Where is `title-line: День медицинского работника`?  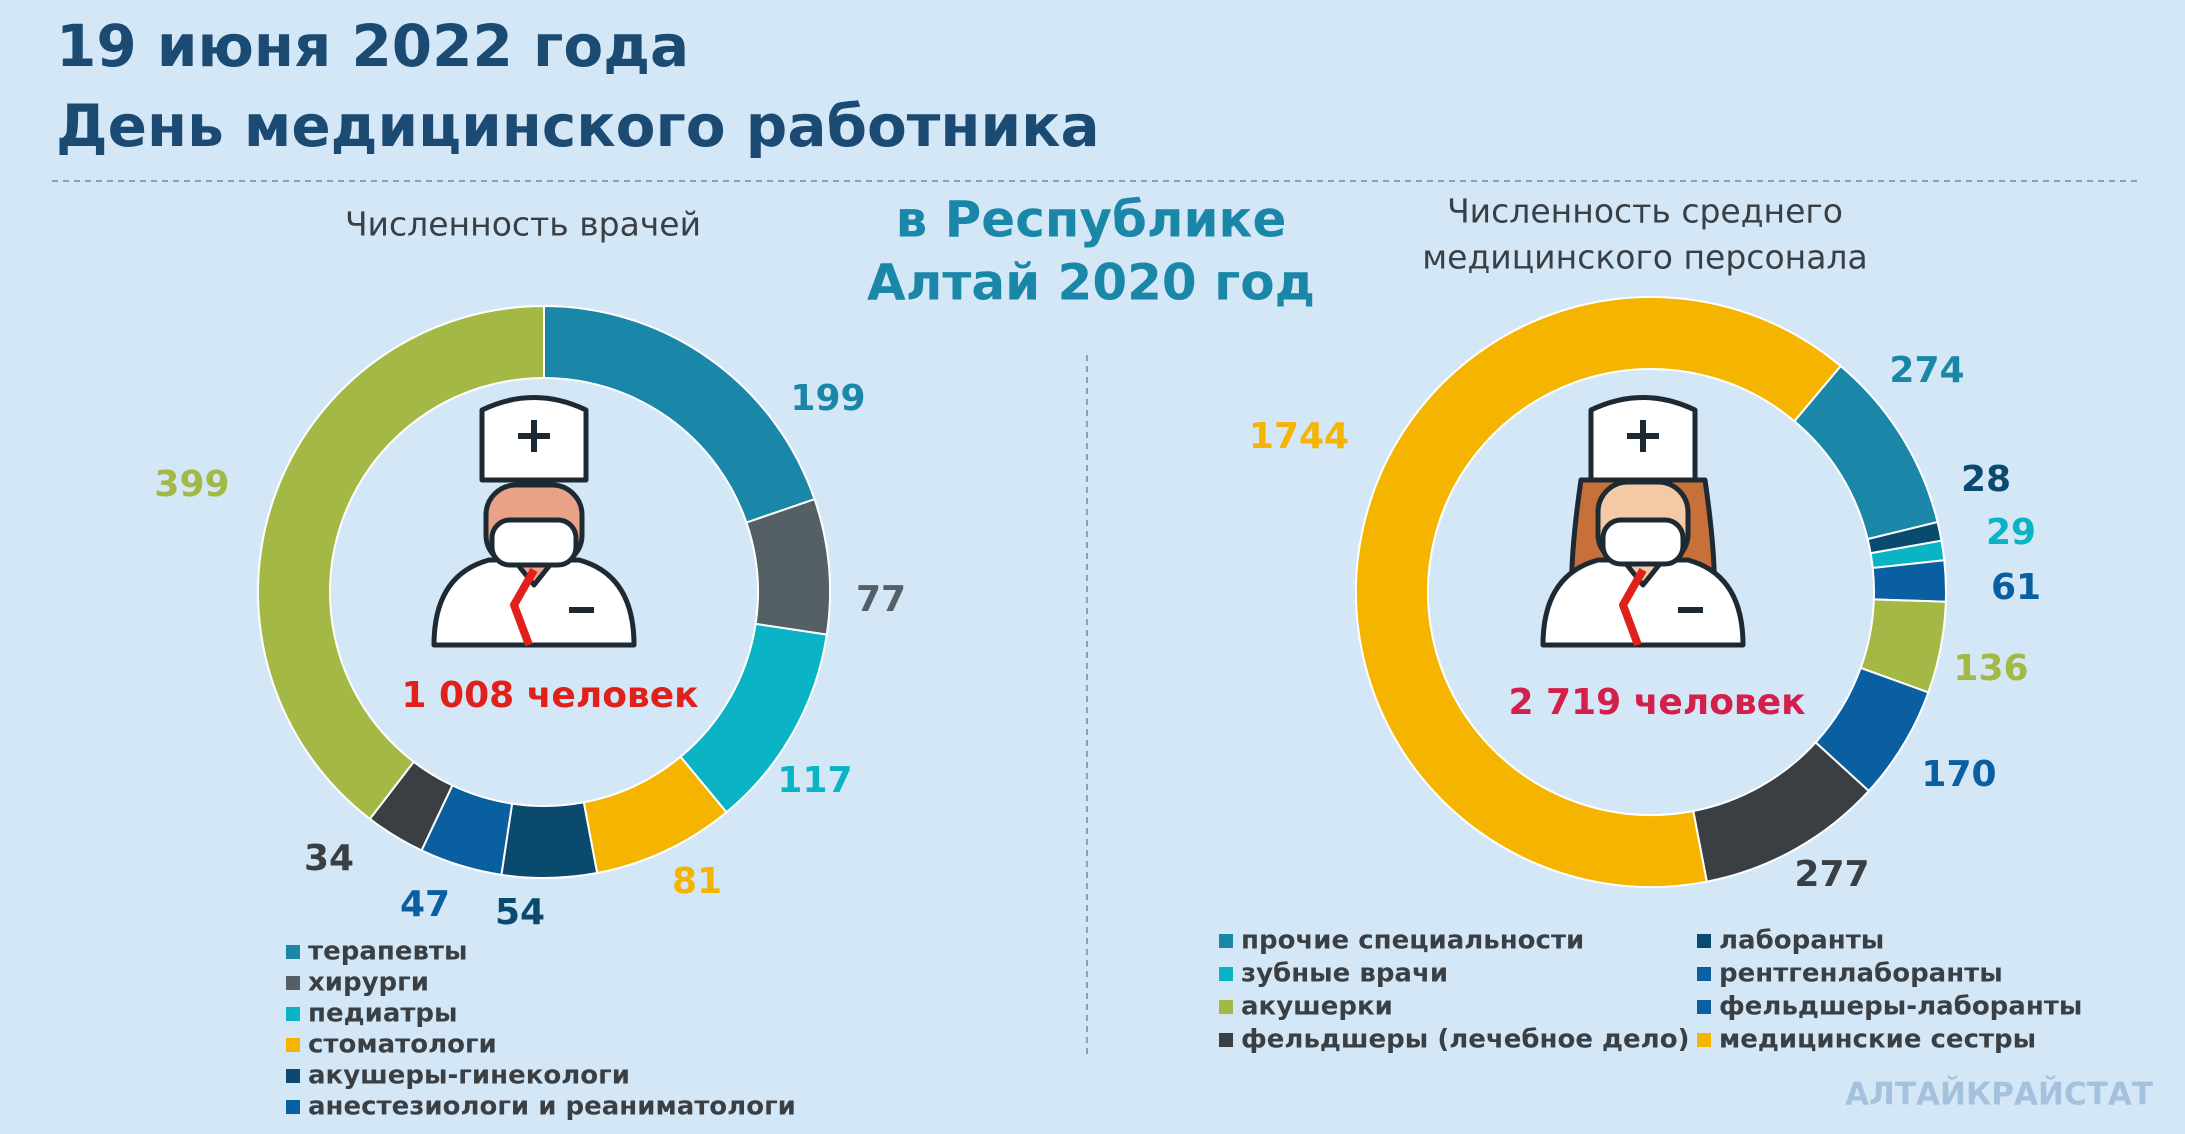
title-line: День медицинского работника is located at coordinates (578, 126).